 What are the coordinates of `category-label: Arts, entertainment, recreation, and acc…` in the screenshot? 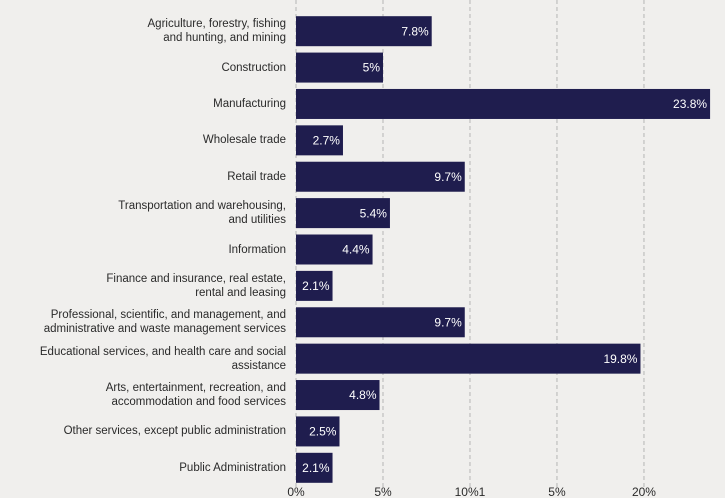 It's located at (195, 395).